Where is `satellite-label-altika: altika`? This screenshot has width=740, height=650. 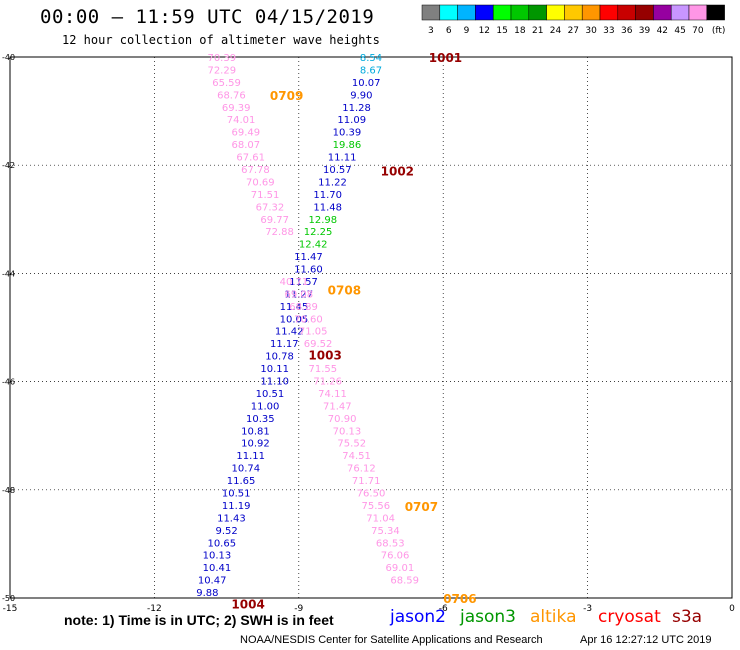 satellite-label-altika: altika is located at coordinates (553, 617).